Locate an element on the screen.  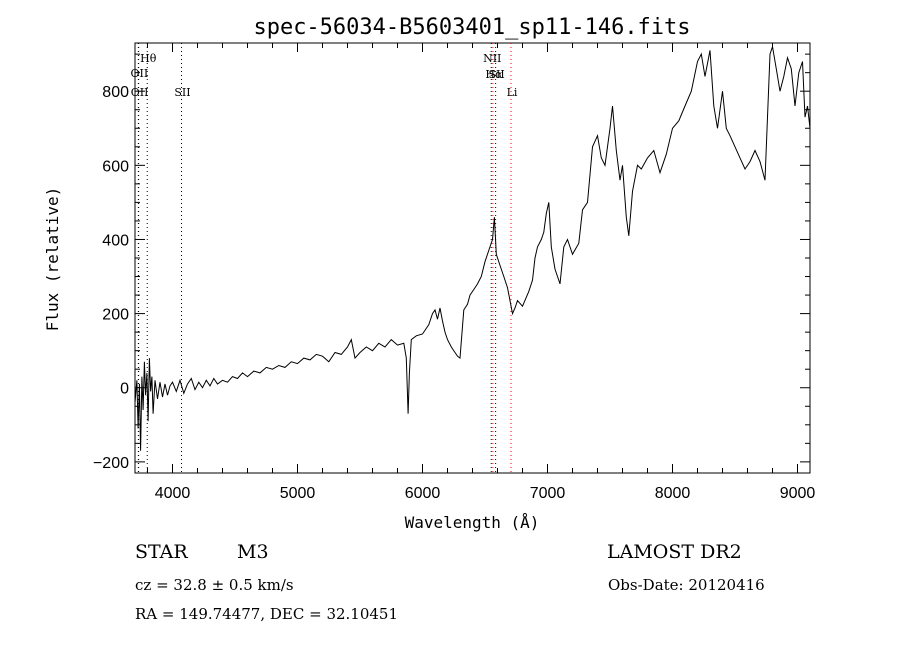
obs-date-text: Obs-Date: 20120416 is located at coordinates (686, 585).